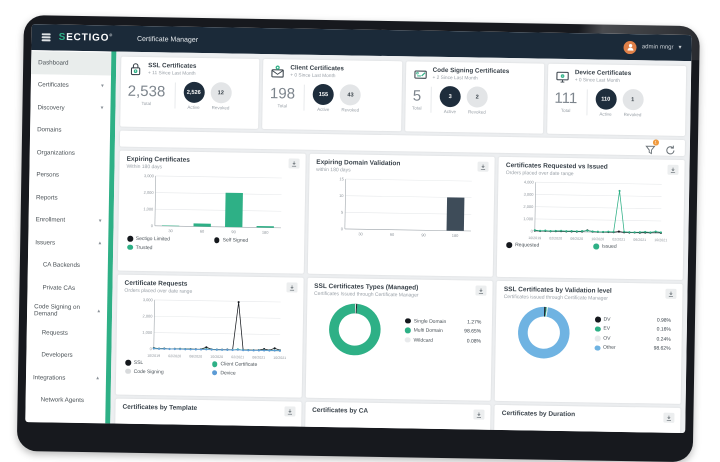 The image size is (720, 462). I want to click on sidebar-item-certificates: Certificates ▾, so click(71, 86).